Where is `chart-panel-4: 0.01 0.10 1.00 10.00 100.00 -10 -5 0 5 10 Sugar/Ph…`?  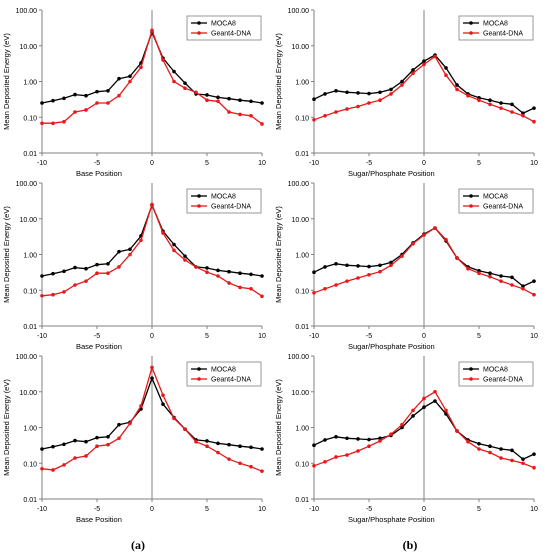 chart-panel-4: 0.01 0.10 1.00 10.00 100.00 -10 -5 0 5 10 Sugar/Ph… is located at coordinates (406, 266).